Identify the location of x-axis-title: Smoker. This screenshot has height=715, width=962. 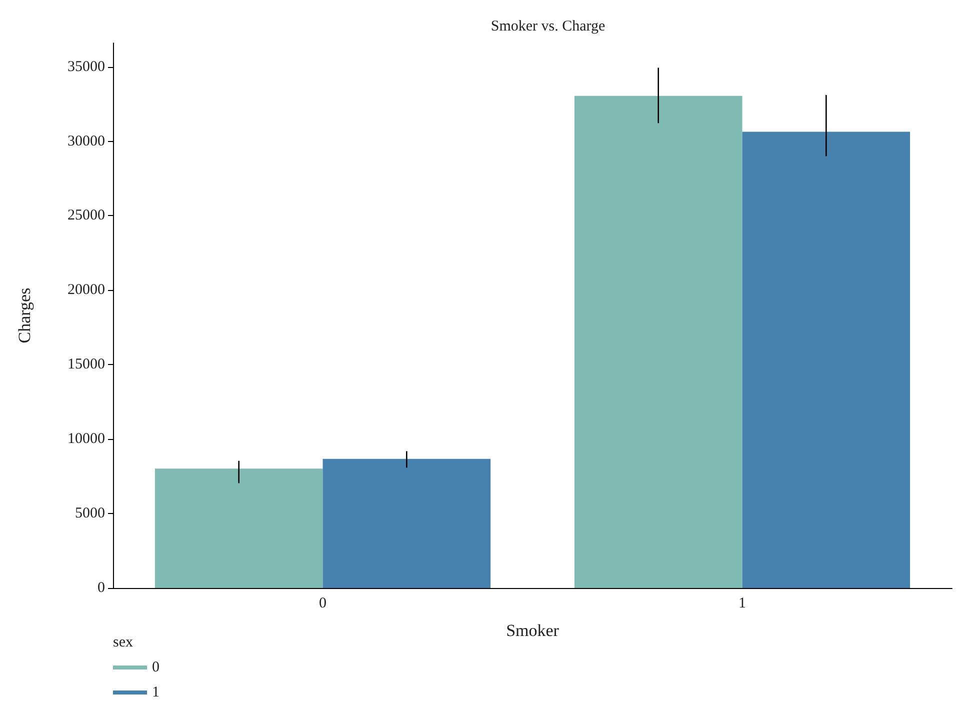
(533, 630).